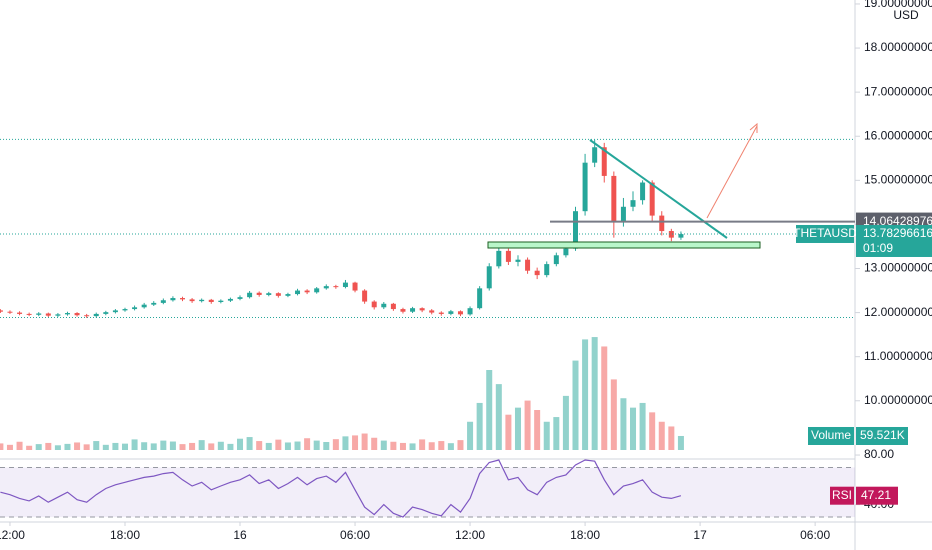 The height and width of the screenshot is (550, 932). Describe the element at coordinates (815, 535) in the screenshot. I see `x-tick-label: 06:00` at that location.